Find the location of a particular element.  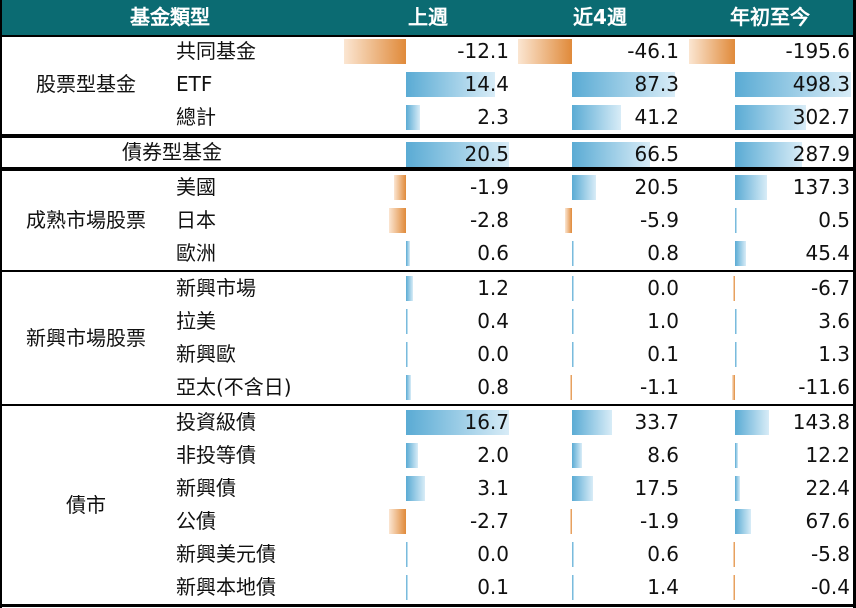

group-label: 股票型基金 is located at coordinates (86, 84).